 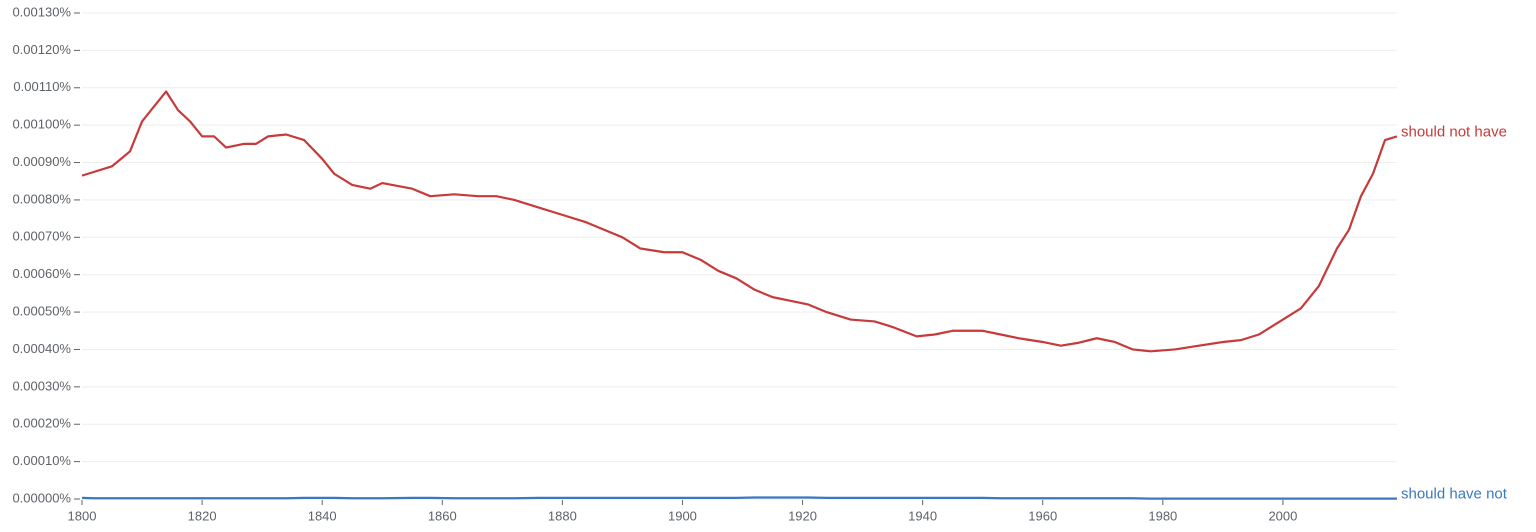 What do you see at coordinates (41, 198) in the screenshot?
I see `y-tick-label: 0.00080%` at bounding box center [41, 198].